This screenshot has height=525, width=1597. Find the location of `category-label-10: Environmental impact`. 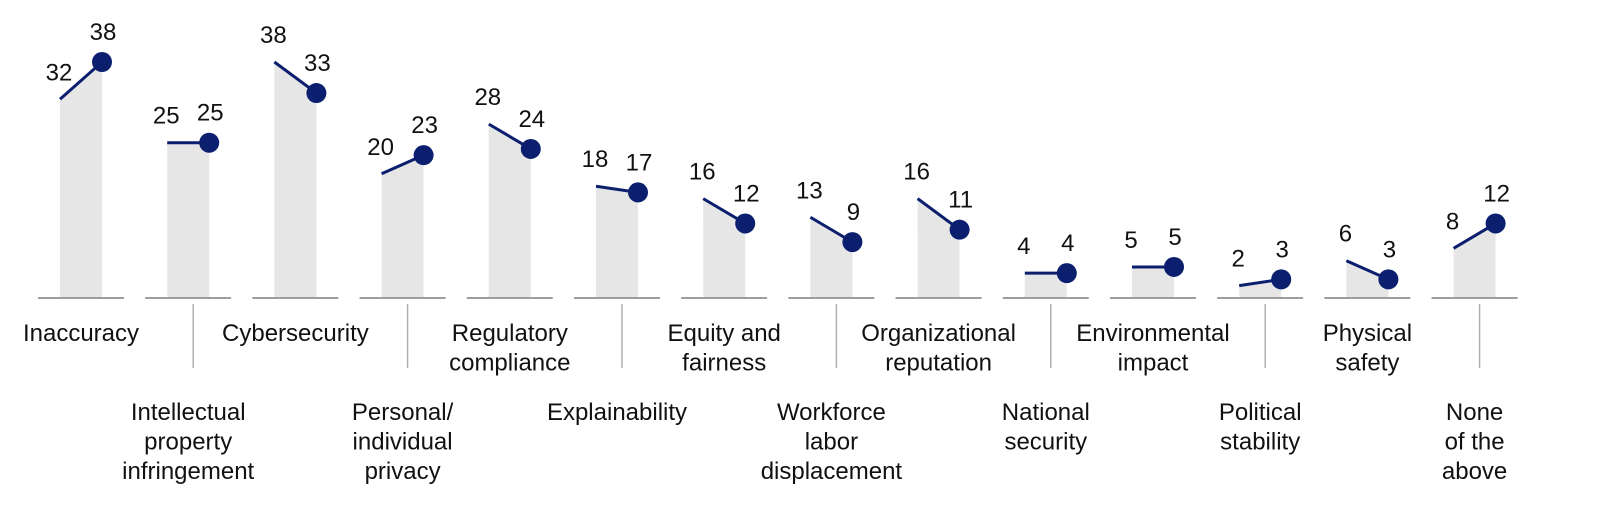

category-label-10: Environmental impact is located at coordinates (1152, 348).